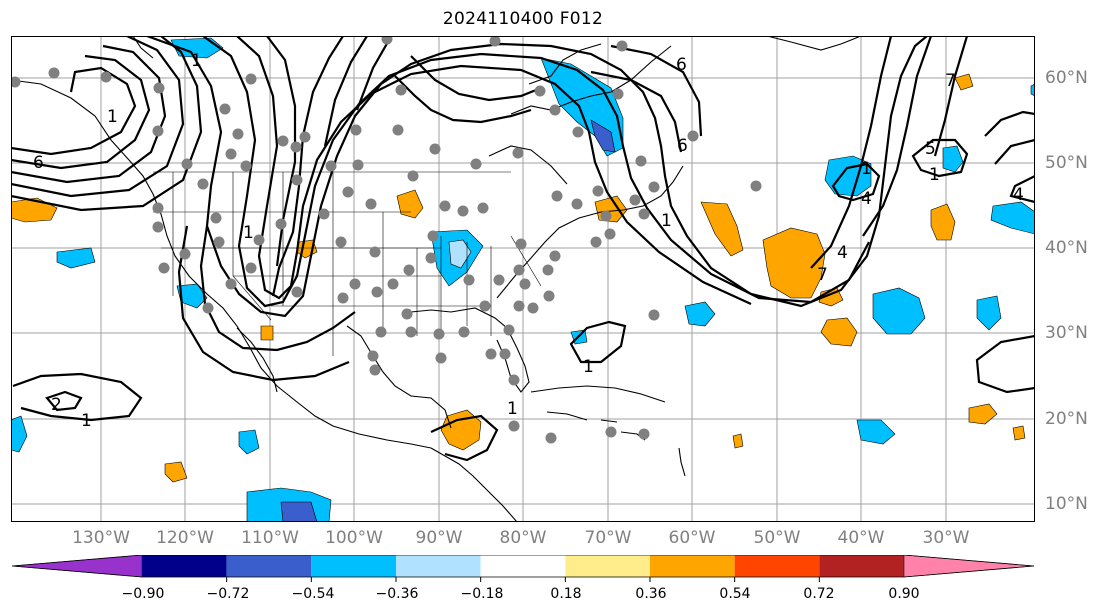  Describe the element at coordinates (735, 594) in the screenshot. I see `colorbar-tick-label: 0.54` at that location.